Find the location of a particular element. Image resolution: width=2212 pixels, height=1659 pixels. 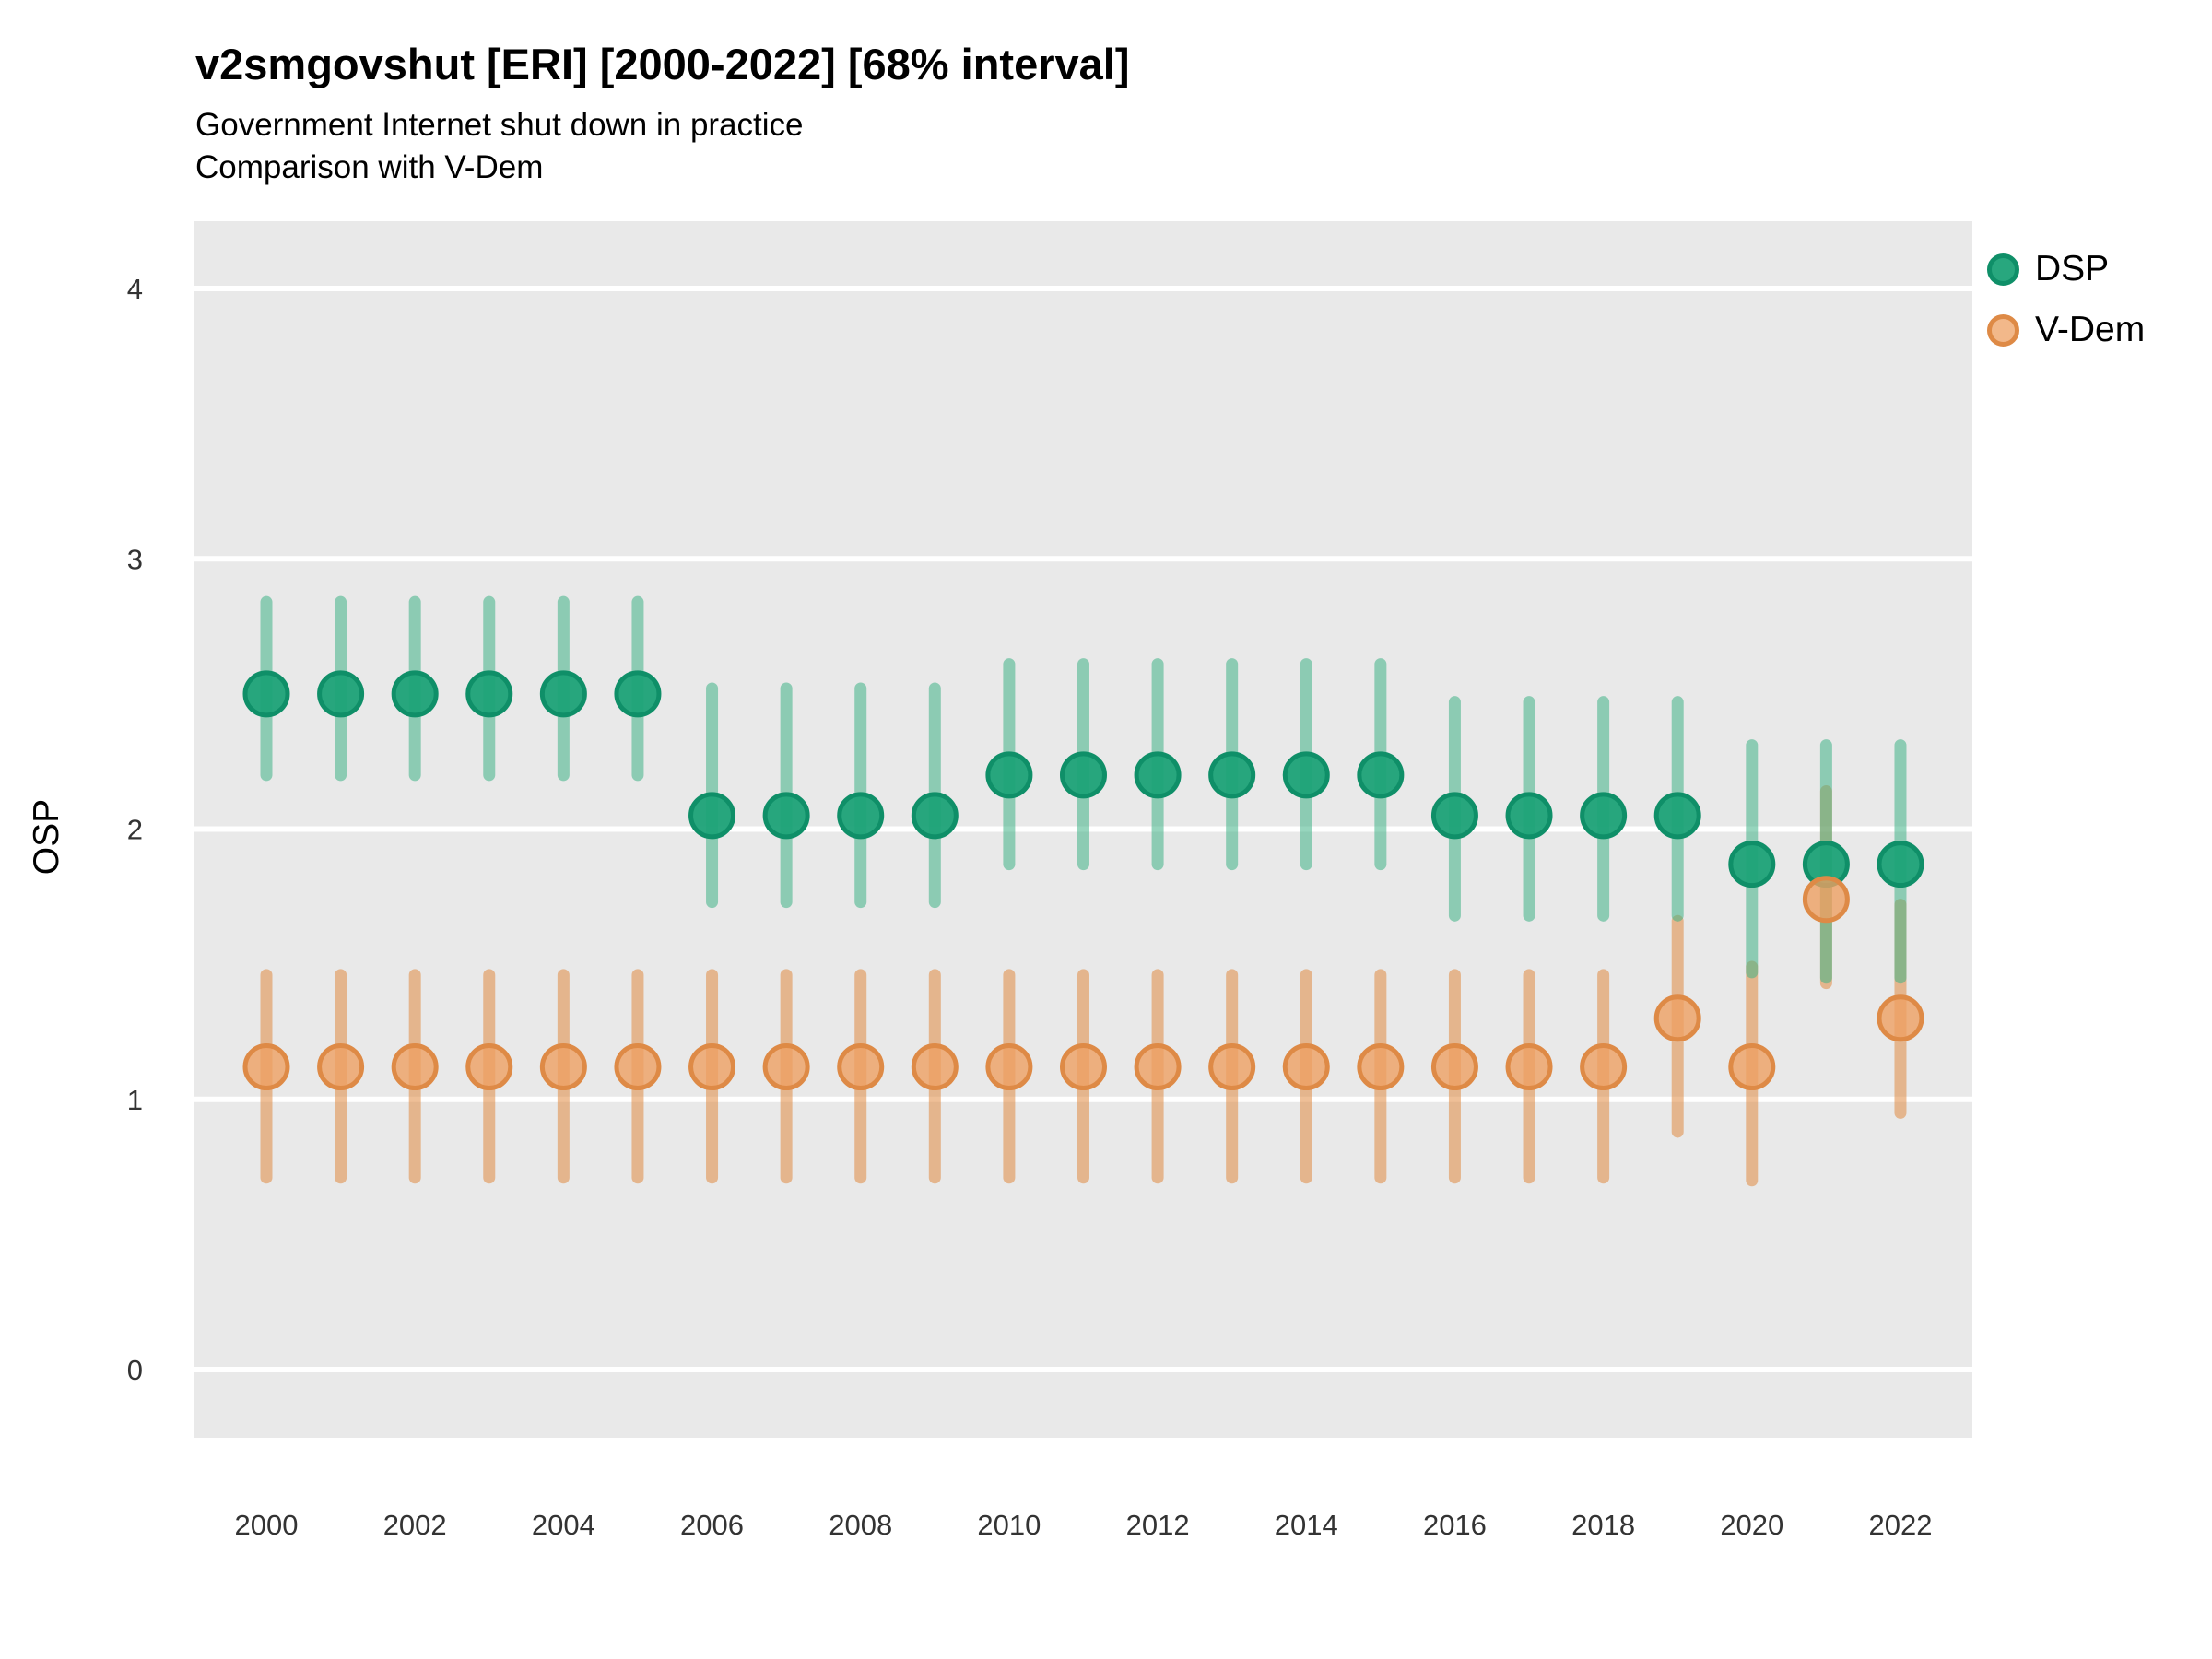

vdem-point-2007 is located at coordinates (786, 1067).